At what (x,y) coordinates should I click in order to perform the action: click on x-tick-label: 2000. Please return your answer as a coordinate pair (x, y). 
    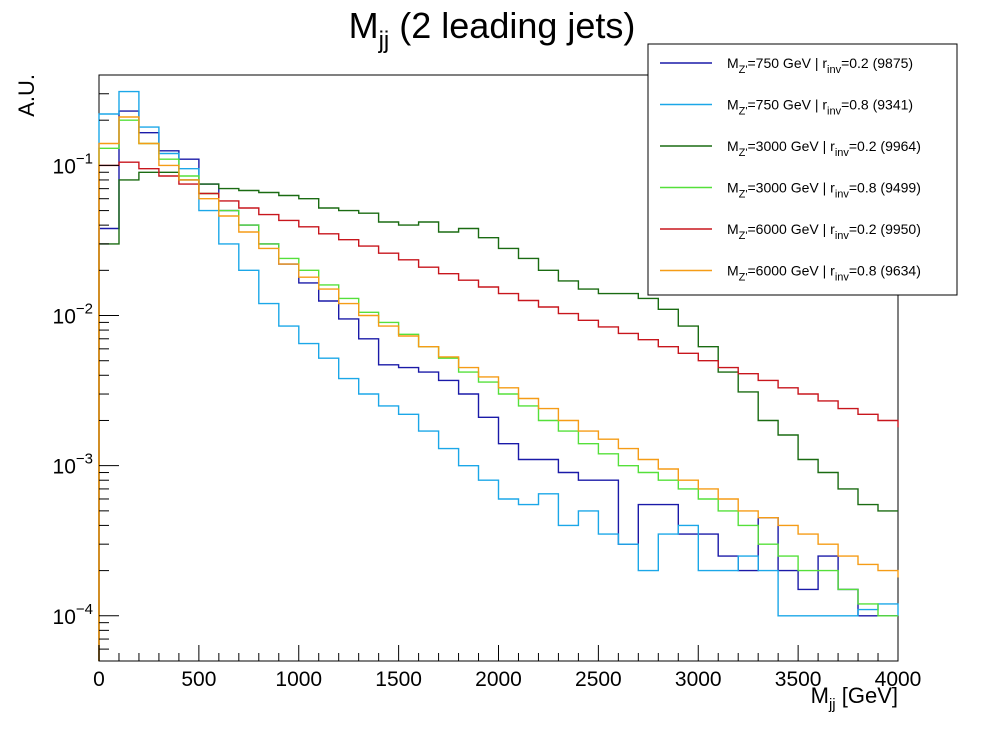
    Looking at the image, I should click on (498, 679).